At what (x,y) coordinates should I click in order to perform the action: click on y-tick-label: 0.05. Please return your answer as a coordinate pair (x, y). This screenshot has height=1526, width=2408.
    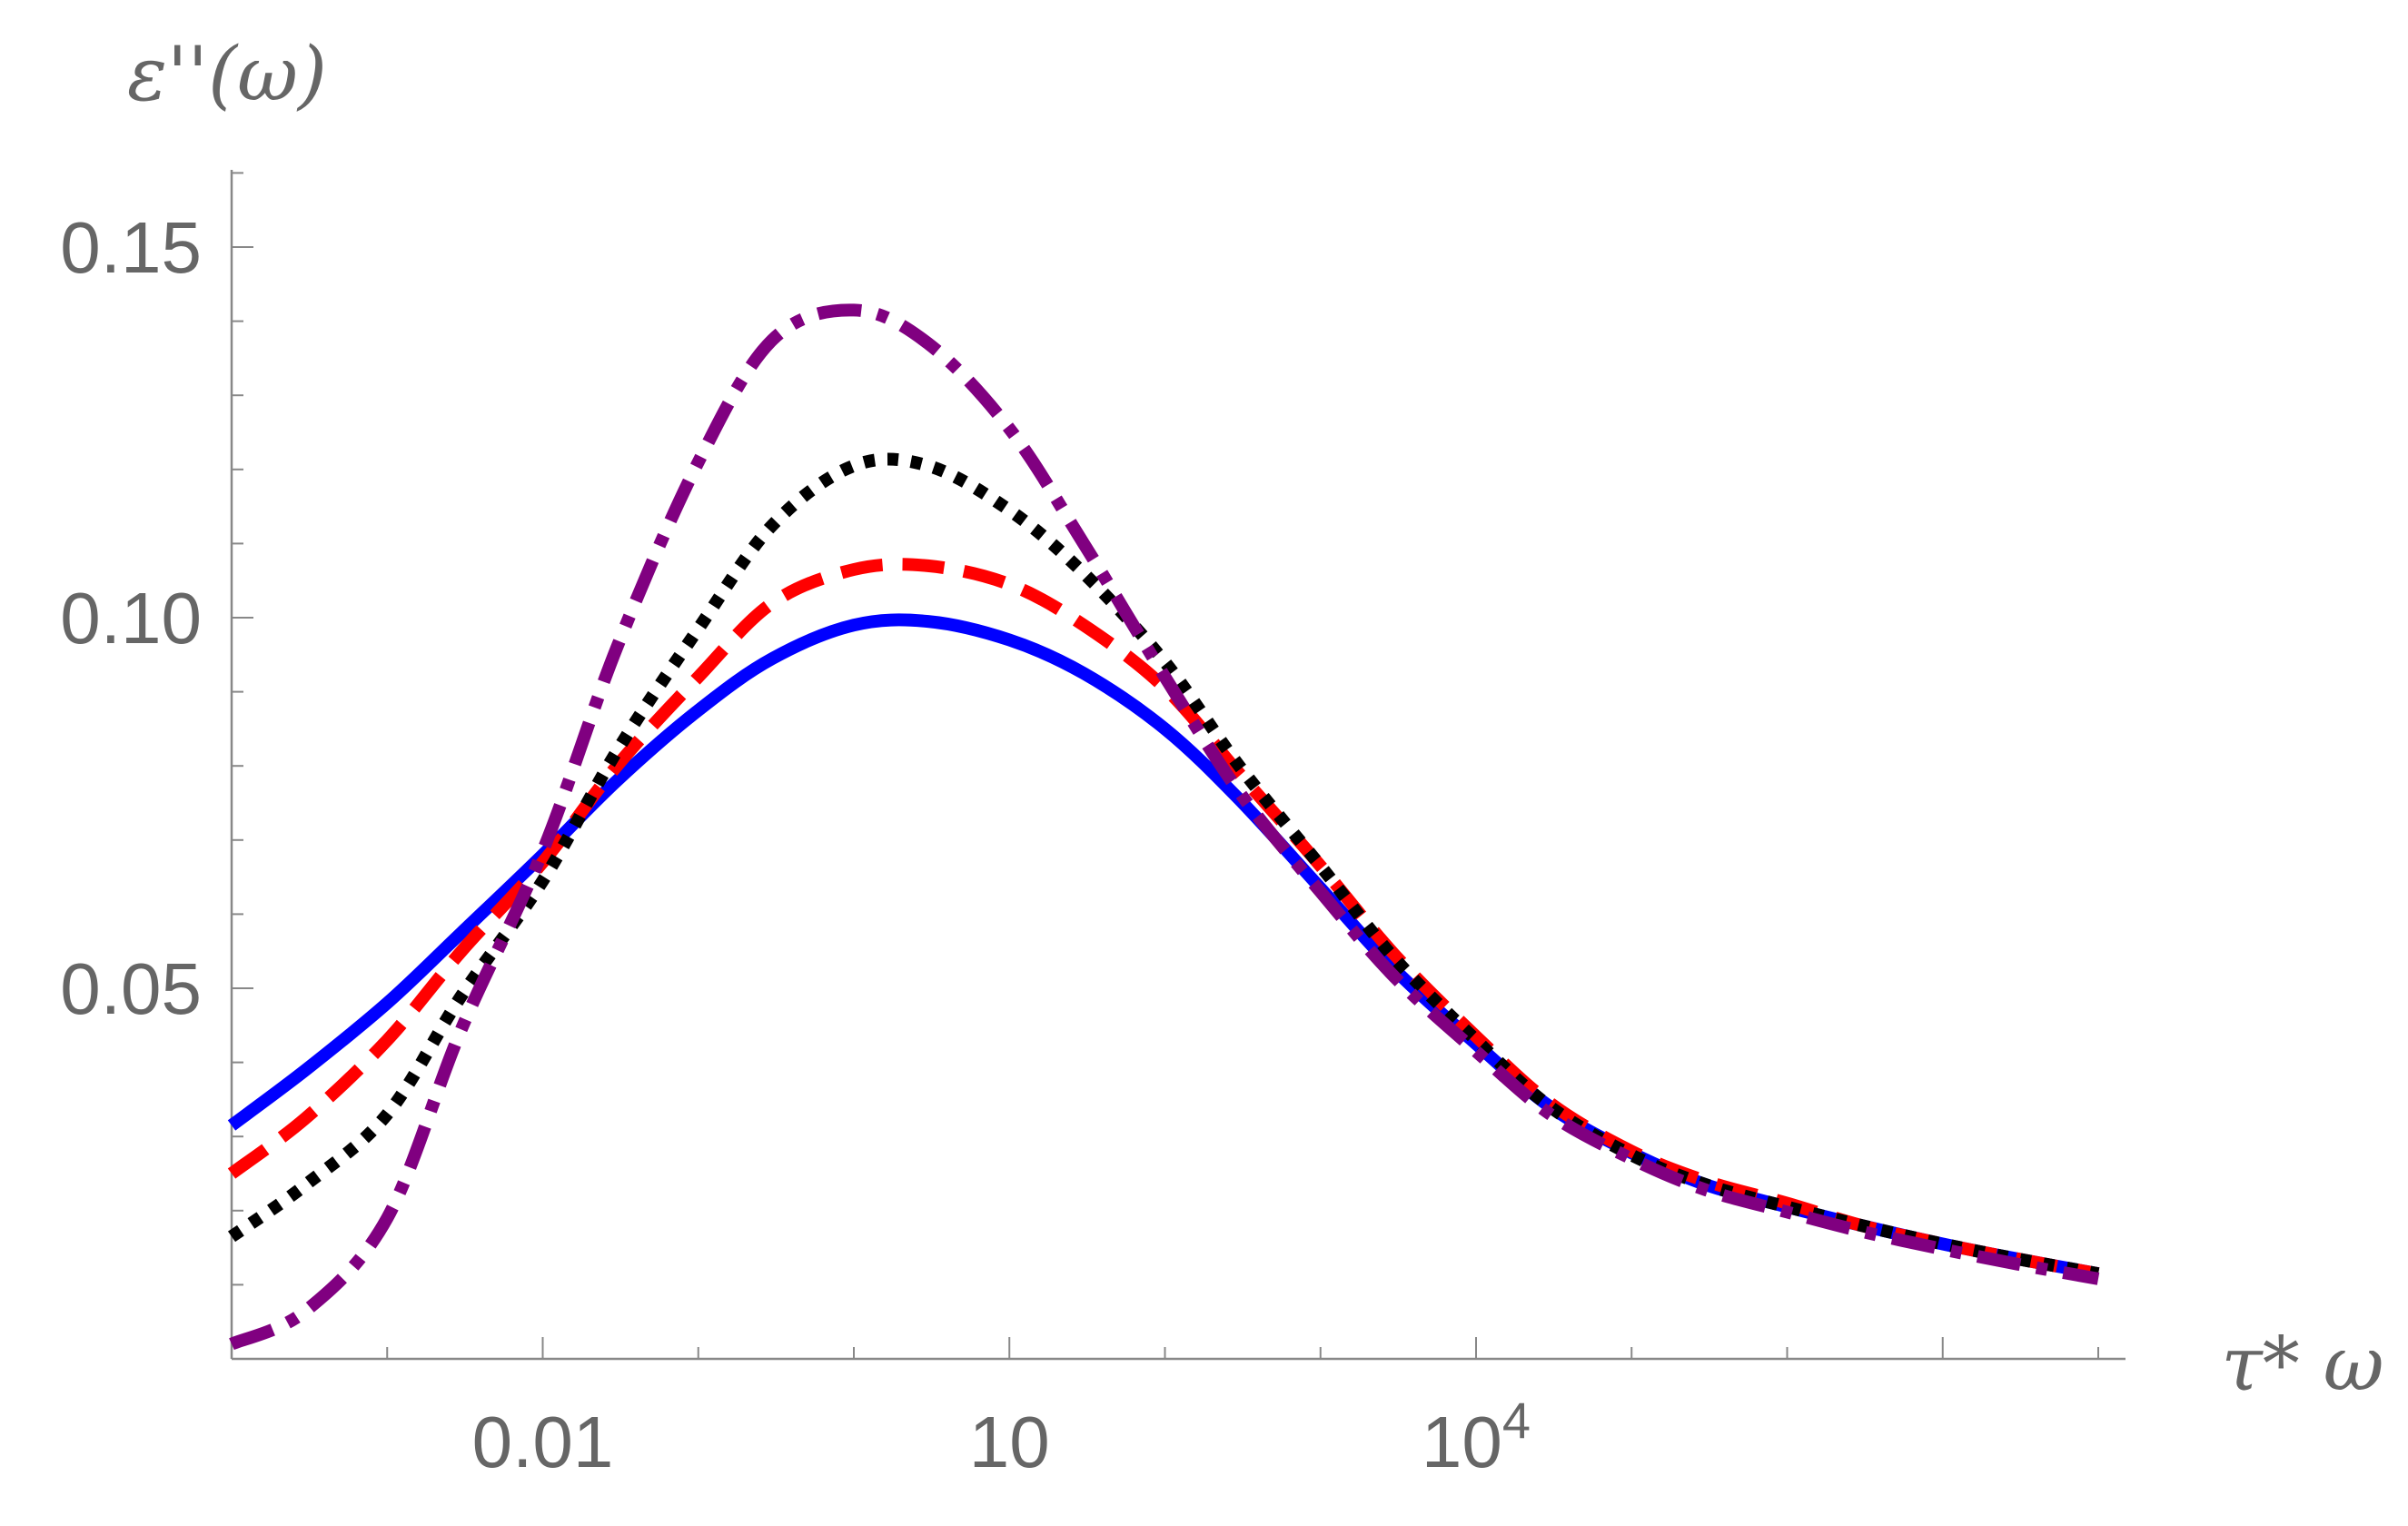
    Looking at the image, I should click on (131, 989).